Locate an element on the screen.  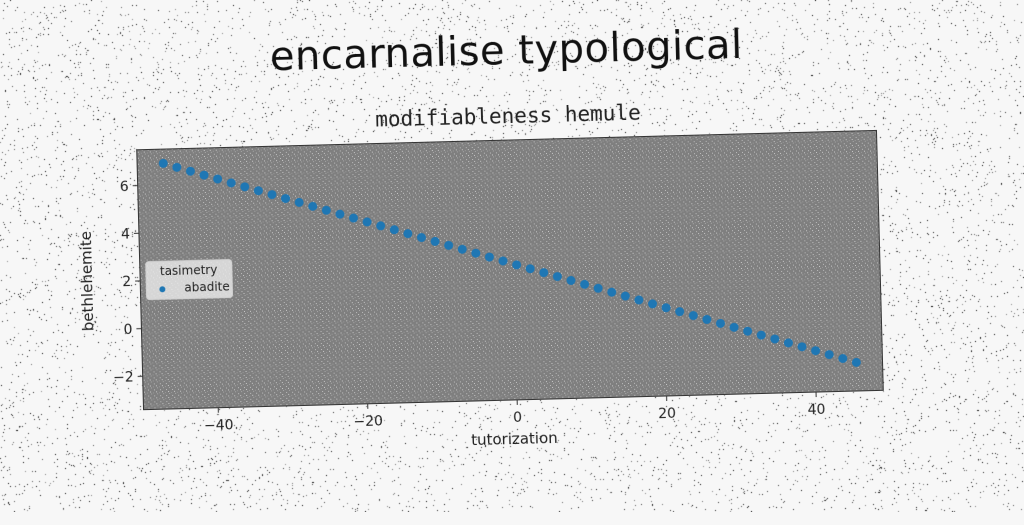
x-tick-label: 0 is located at coordinates (517, 418).